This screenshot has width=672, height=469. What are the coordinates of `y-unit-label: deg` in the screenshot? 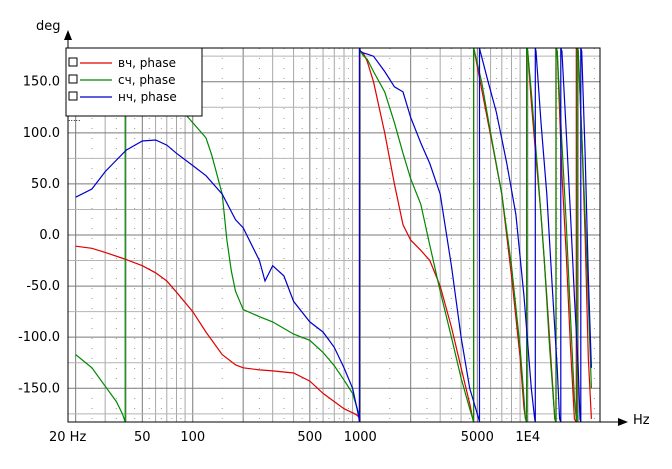 It's located at (48, 26).